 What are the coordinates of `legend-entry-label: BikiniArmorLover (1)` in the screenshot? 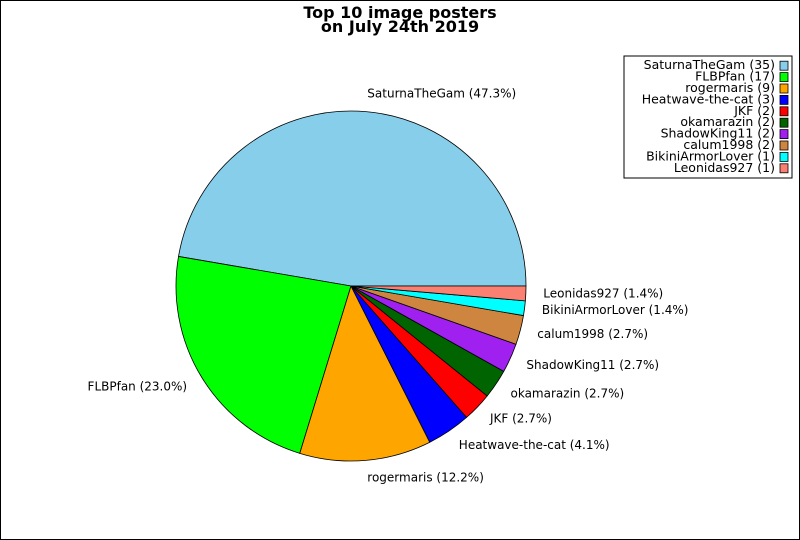 It's located at (710, 155).